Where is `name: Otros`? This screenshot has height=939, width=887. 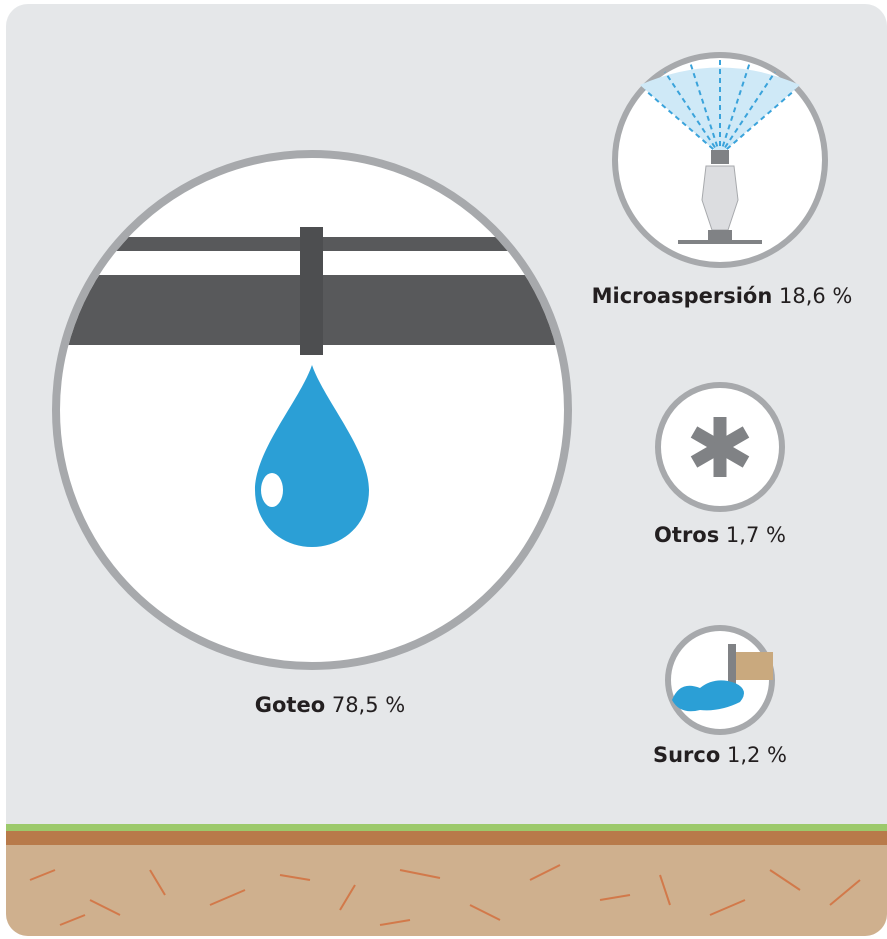 name: Otros is located at coordinates (686, 535).